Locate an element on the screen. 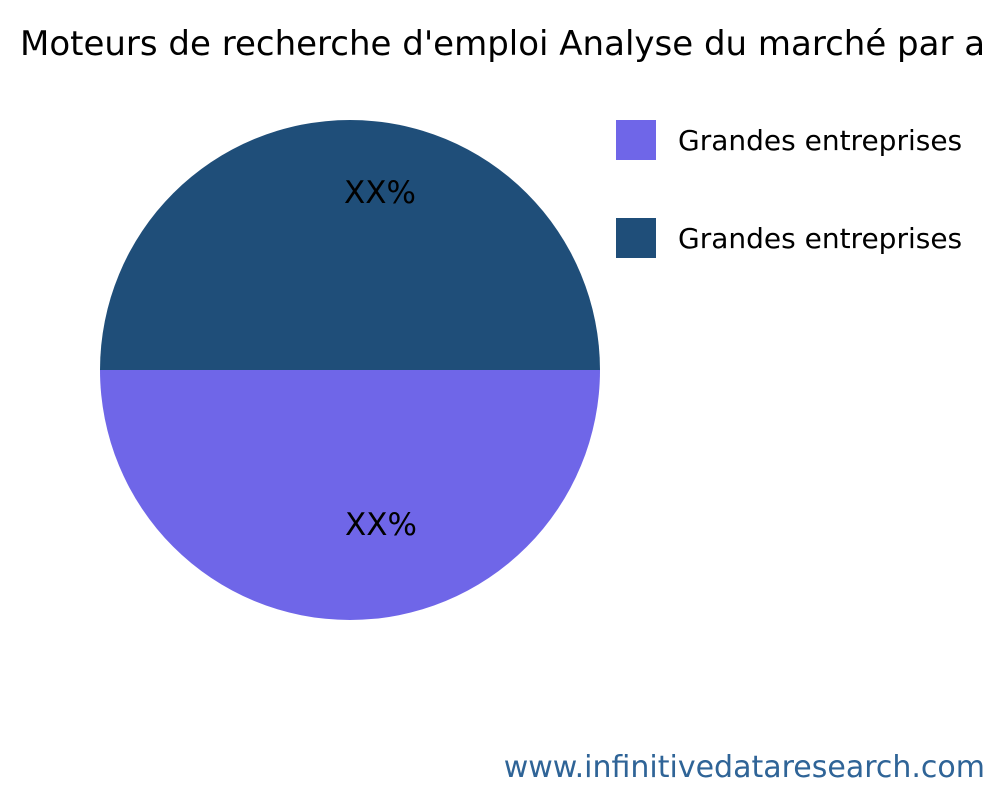  legend: Grandes entreprises Grandes entreprises is located at coordinates (789, 218).